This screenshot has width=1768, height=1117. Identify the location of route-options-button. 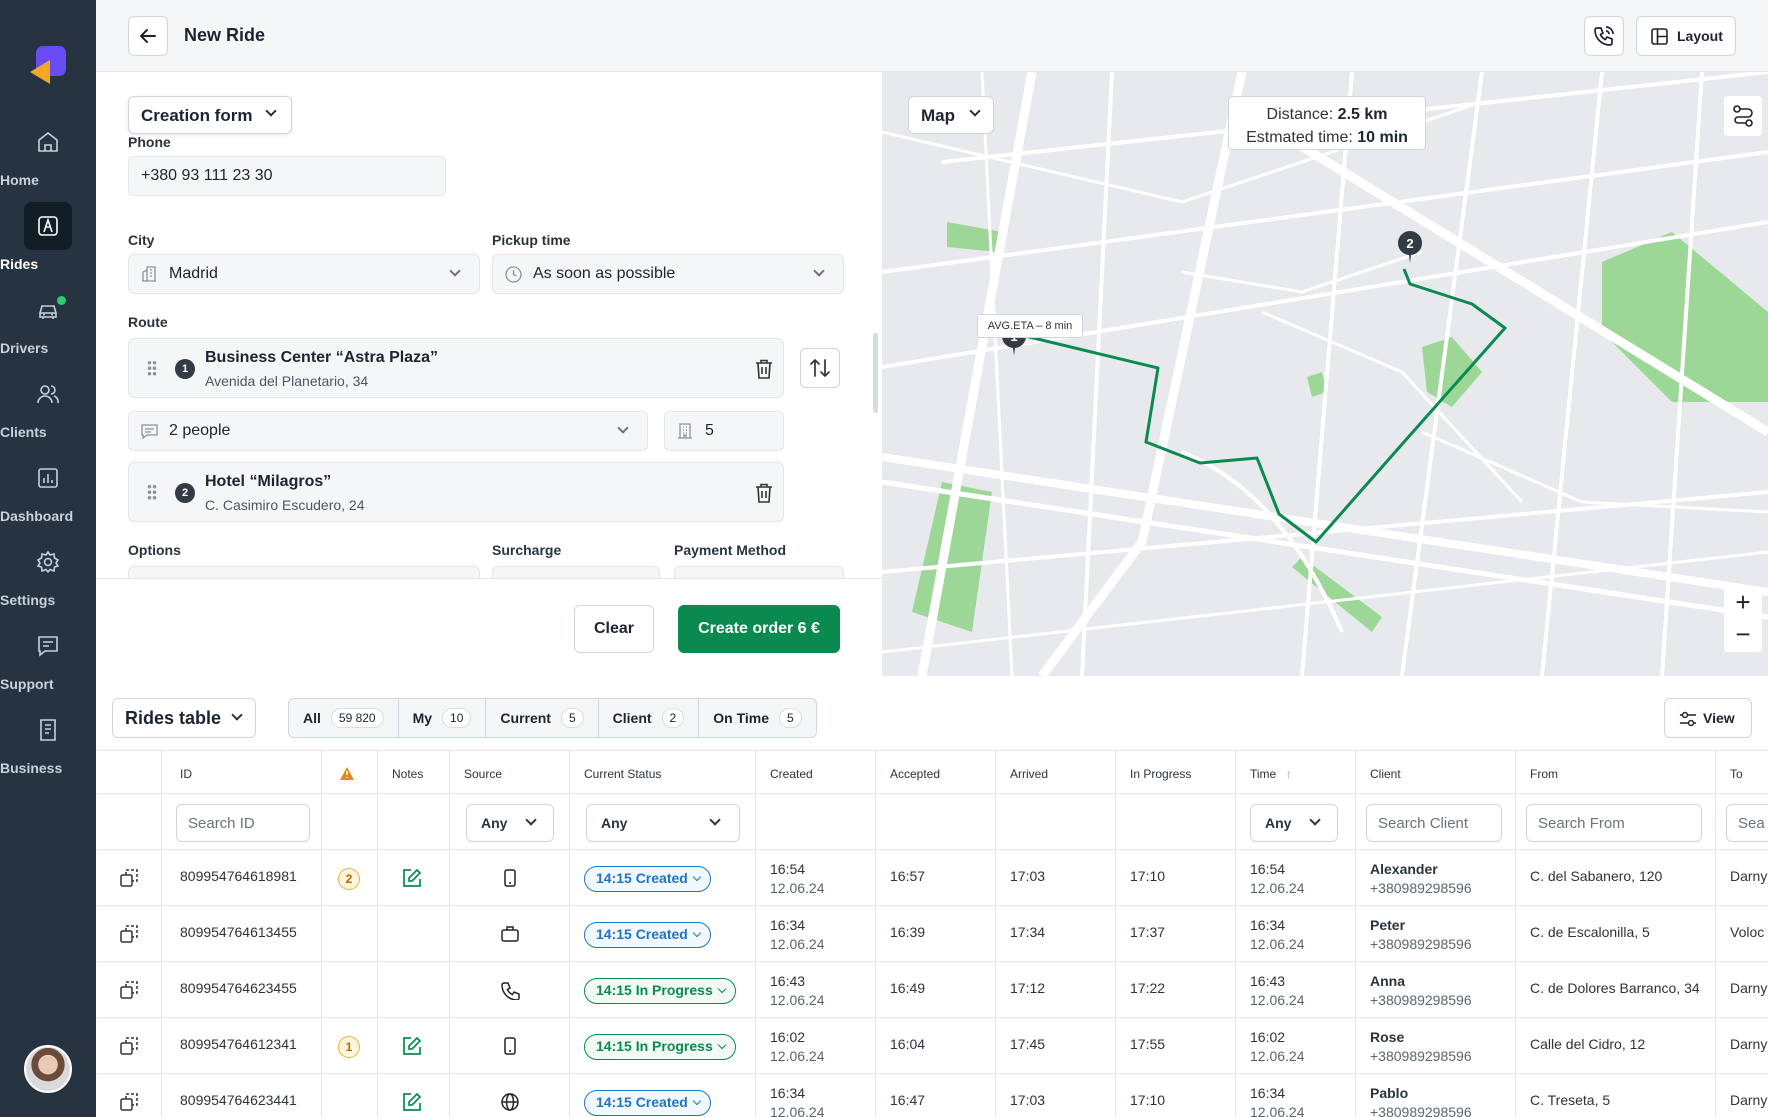
(1743, 116).